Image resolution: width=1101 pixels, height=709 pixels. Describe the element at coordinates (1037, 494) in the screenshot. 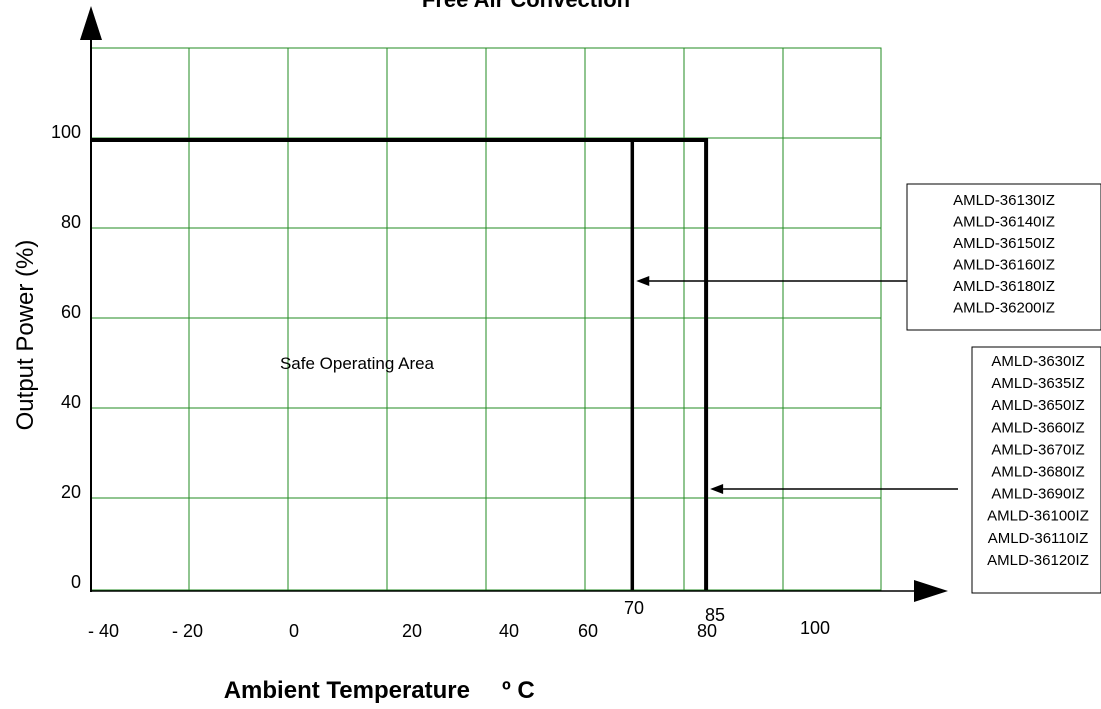

I see `legend-model-name: AMLD-3690IZ` at that location.